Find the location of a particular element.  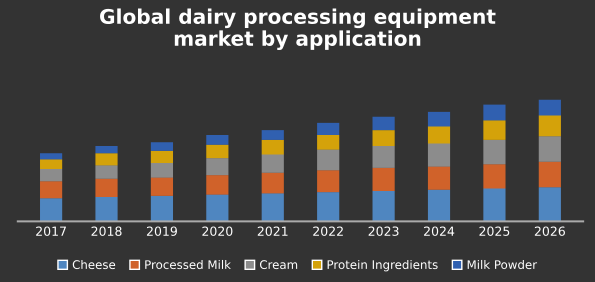

x-tick-label: 2026 is located at coordinates (549, 231).